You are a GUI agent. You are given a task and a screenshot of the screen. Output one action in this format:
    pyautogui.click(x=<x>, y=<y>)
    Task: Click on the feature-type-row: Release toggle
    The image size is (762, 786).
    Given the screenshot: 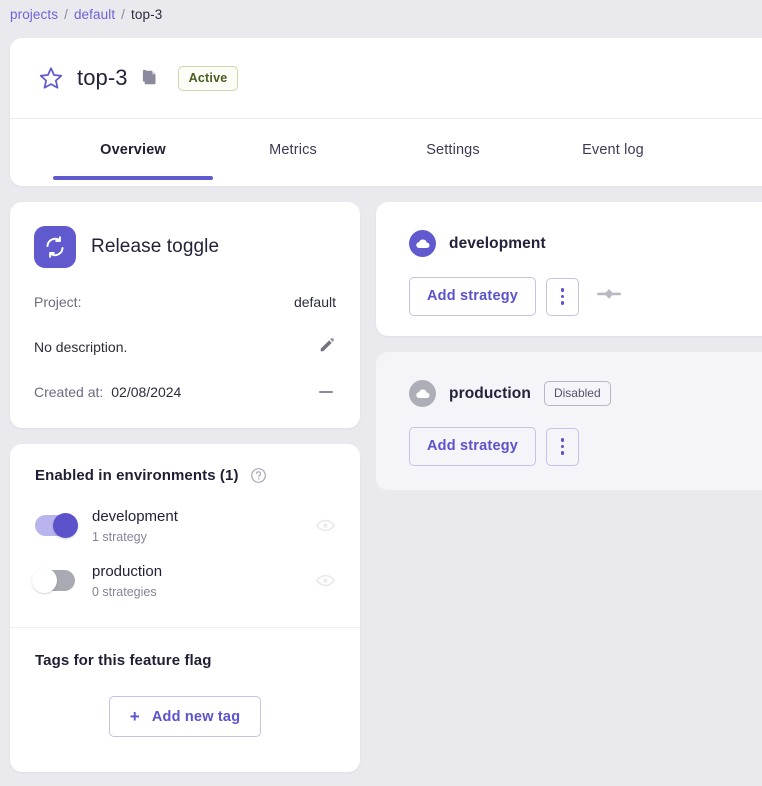 What is the action you would take?
    pyautogui.click(x=185, y=247)
    